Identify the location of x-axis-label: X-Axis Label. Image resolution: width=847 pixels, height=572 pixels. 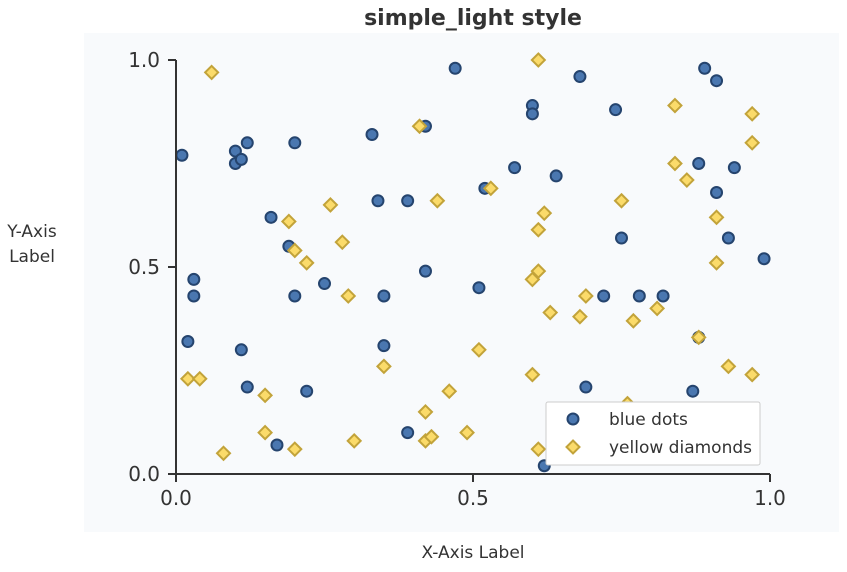
(472, 553).